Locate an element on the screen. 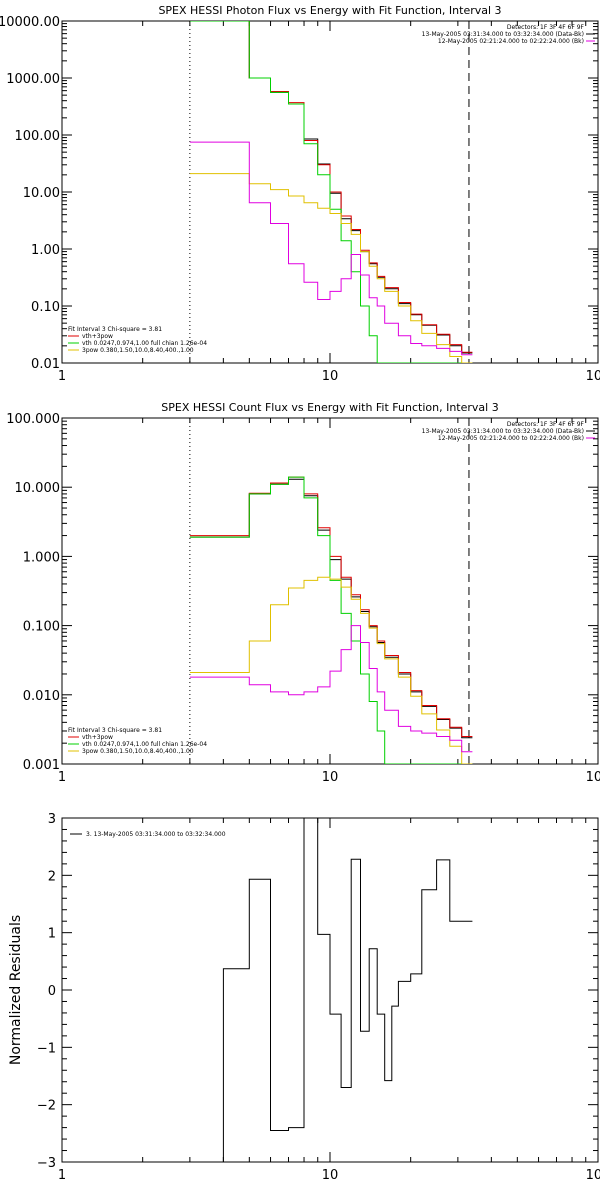 This screenshot has width=600, height=1200. y-tick-label: 2 is located at coordinates (52, 876).